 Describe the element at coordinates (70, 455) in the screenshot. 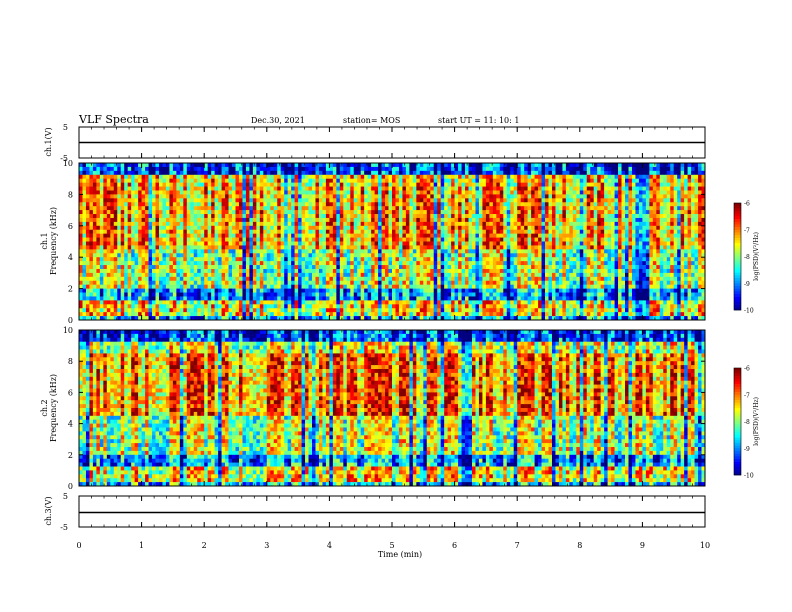

I see `ytick-label: 2` at that location.